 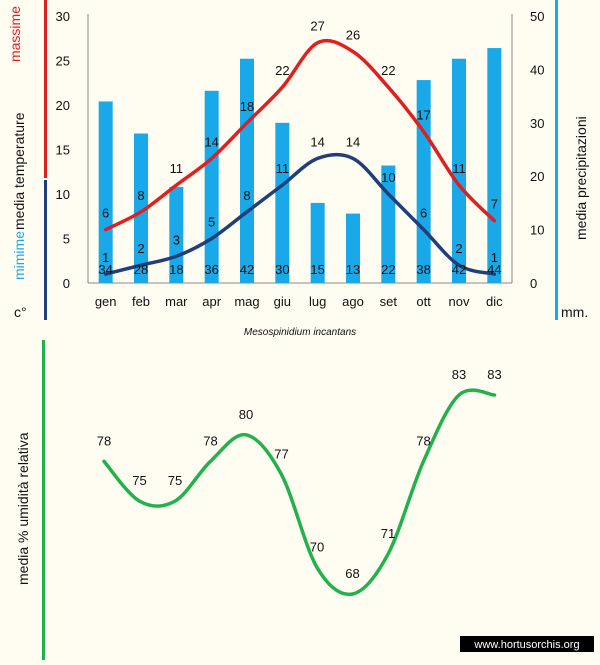 What do you see at coordinates (176, 239) in the screenshot?
I see `min-temperature-label: 3` at bounding box center [176, 239].